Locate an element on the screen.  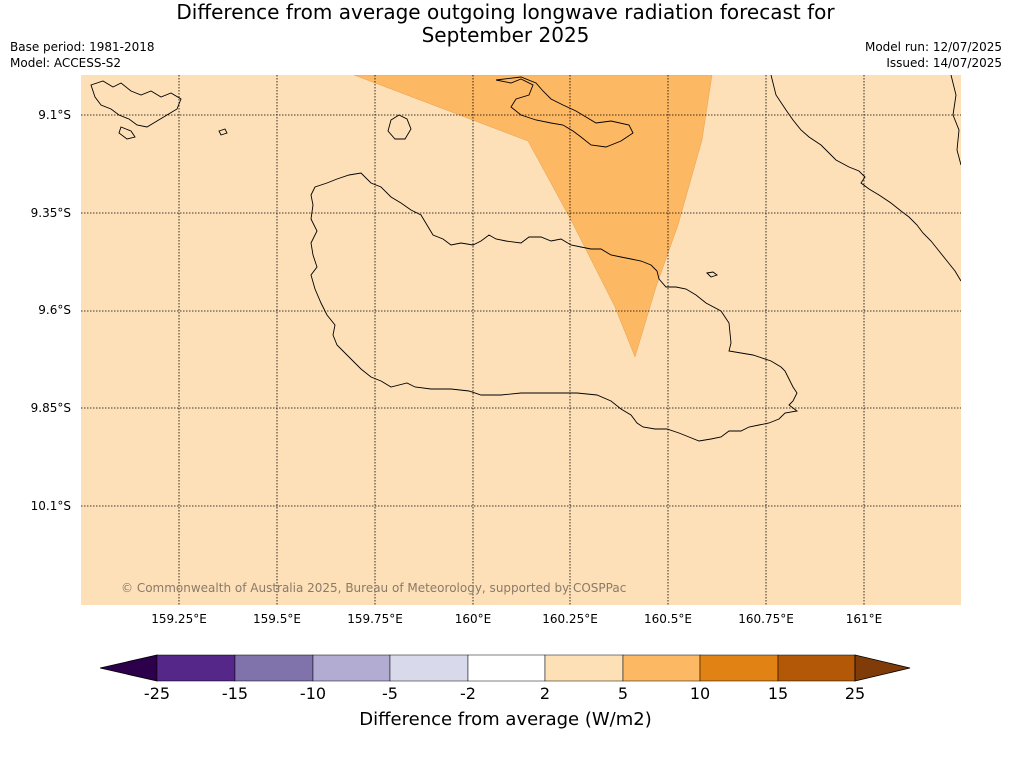
colorbar-tick-10: 25 is located at coordinates (855, 693).